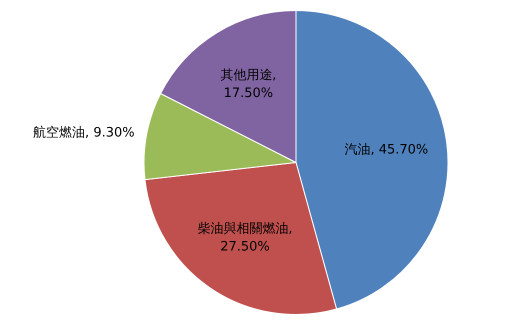  I want to click on slice-label: 柴油與相關燃油, 27.50%, so click(245, 237).